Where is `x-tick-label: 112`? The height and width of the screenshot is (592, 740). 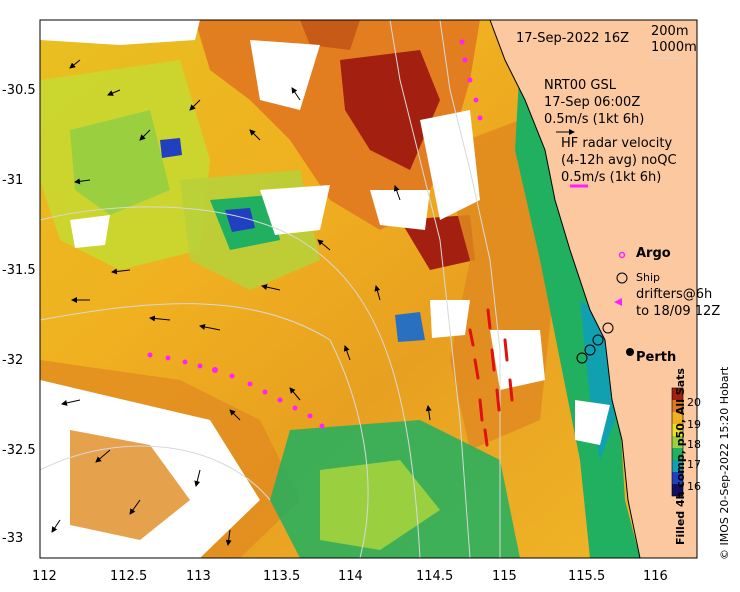 x-tick-label: 112 is located at coordinates (44, 576).